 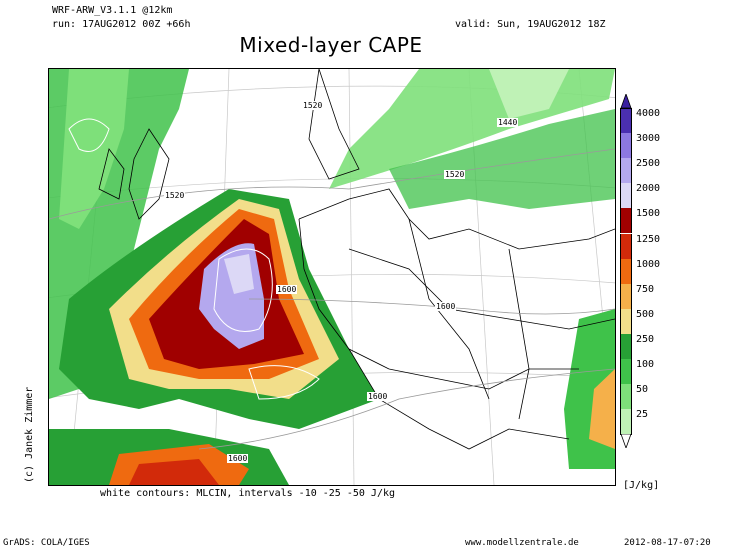 I want to click on website-label: www.modellzentrale.de, so click(x=522, y=543).